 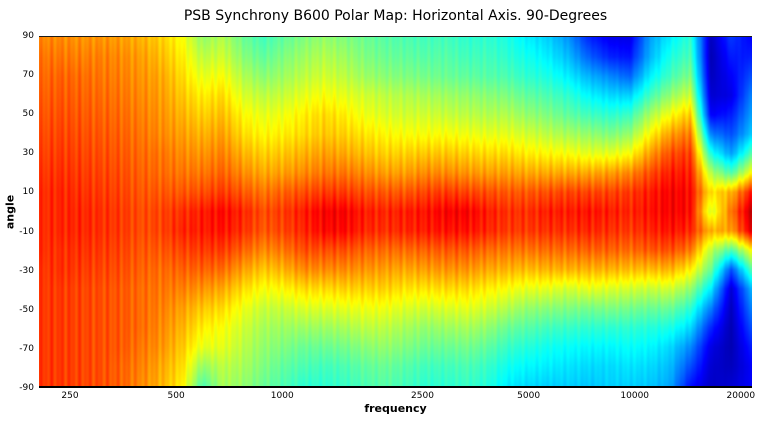 What do you see at coordinates (529, 396) in the screenshot?
I see `x-tick-label: 5000` at bounding box center [529, 396].